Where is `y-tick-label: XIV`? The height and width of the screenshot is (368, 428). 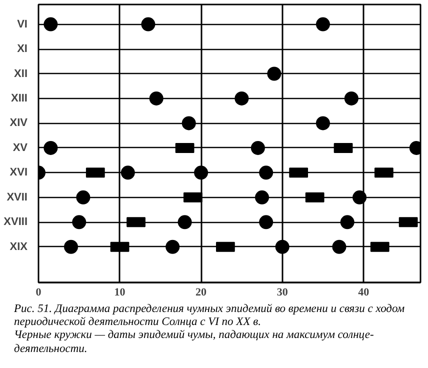 y-tick-label: XIV is located at coordinates (19, 123).